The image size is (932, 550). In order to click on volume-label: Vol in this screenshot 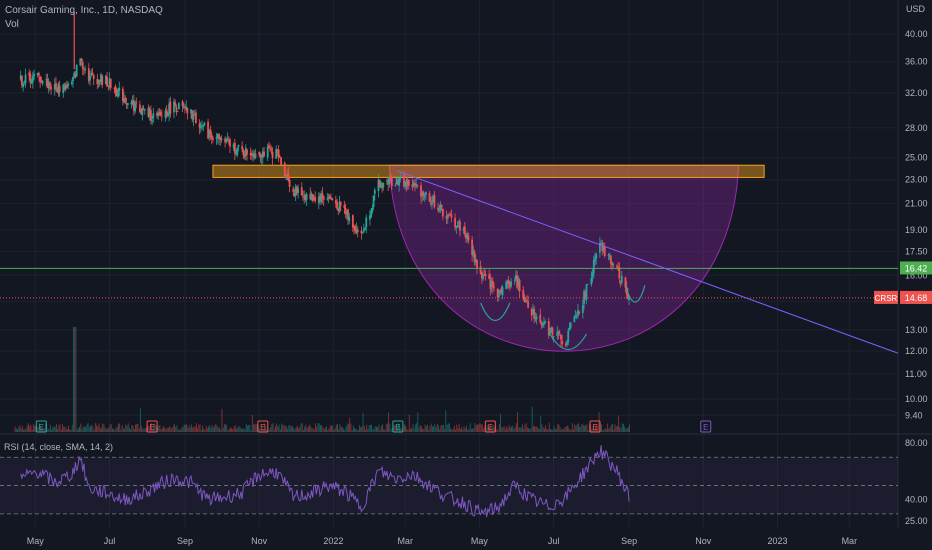, I will do `click(12, 24)`.